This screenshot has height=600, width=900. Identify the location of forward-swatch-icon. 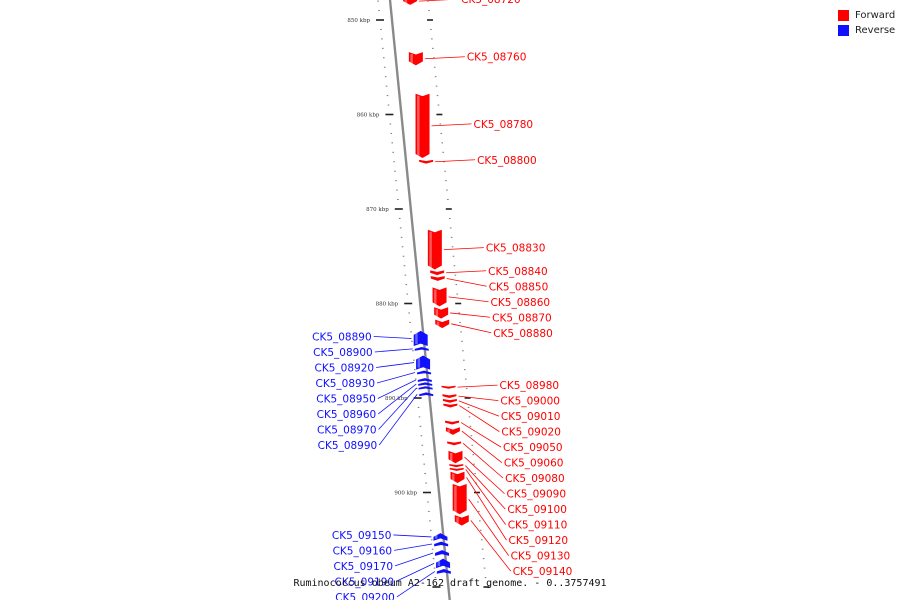
(843, 15).